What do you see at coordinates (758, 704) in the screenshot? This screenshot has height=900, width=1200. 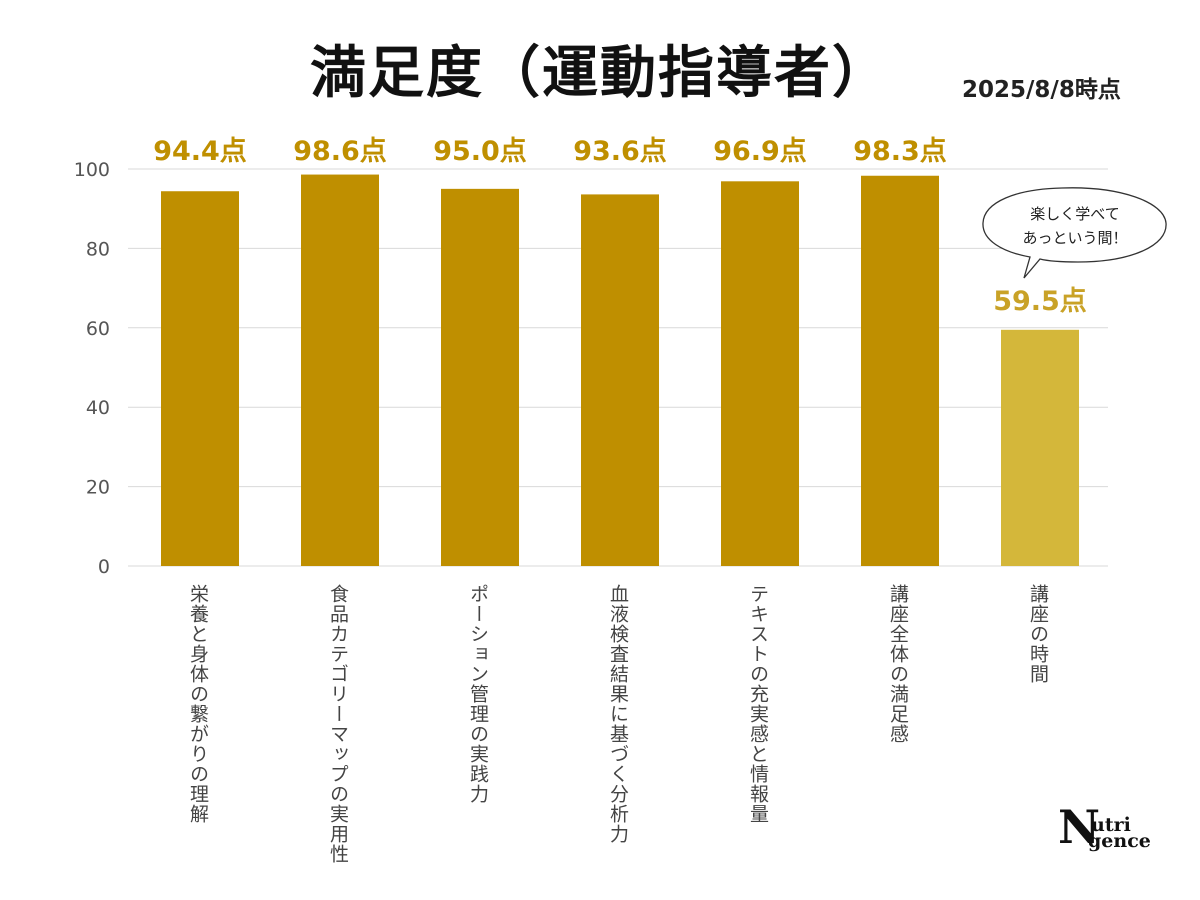 I see `x-tick-label: テキストの充実感と情報量` at bounding box center [758, 704].